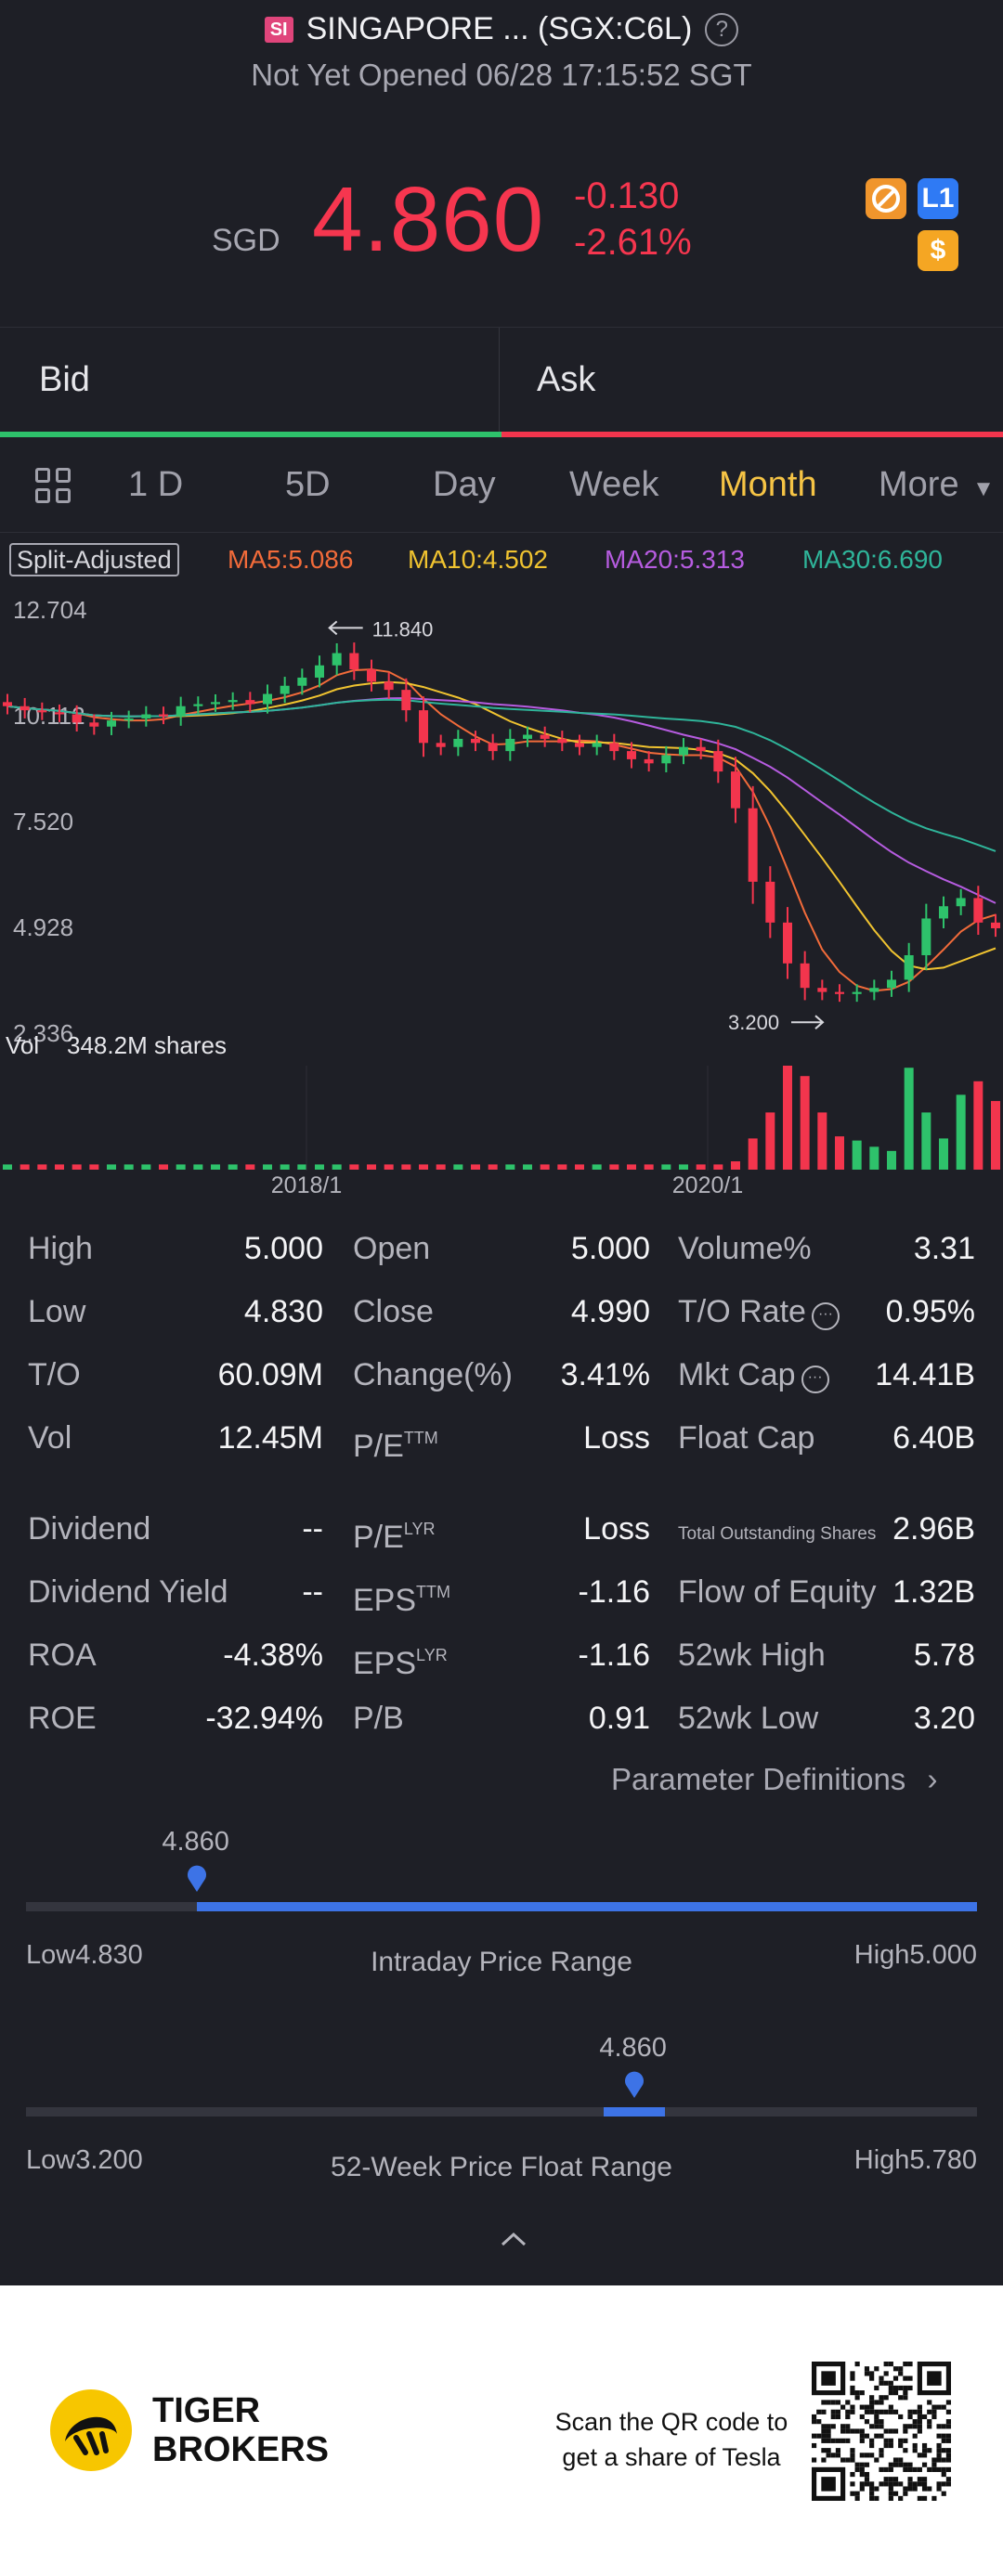 Image resolution: width=1003 pixels, height=2576 pixels. I want to click on stat-label-mktcap: Mkt Cap ···, so click(753, 1374).